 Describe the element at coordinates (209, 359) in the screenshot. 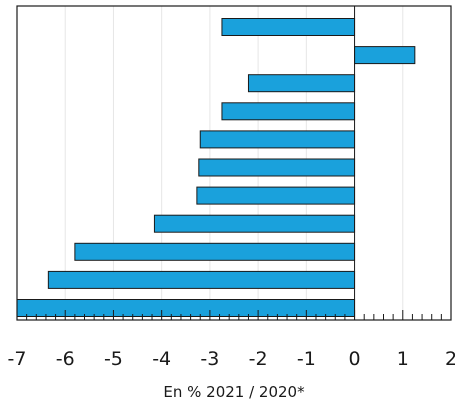

I see `x-tick-label: -3` at that location.